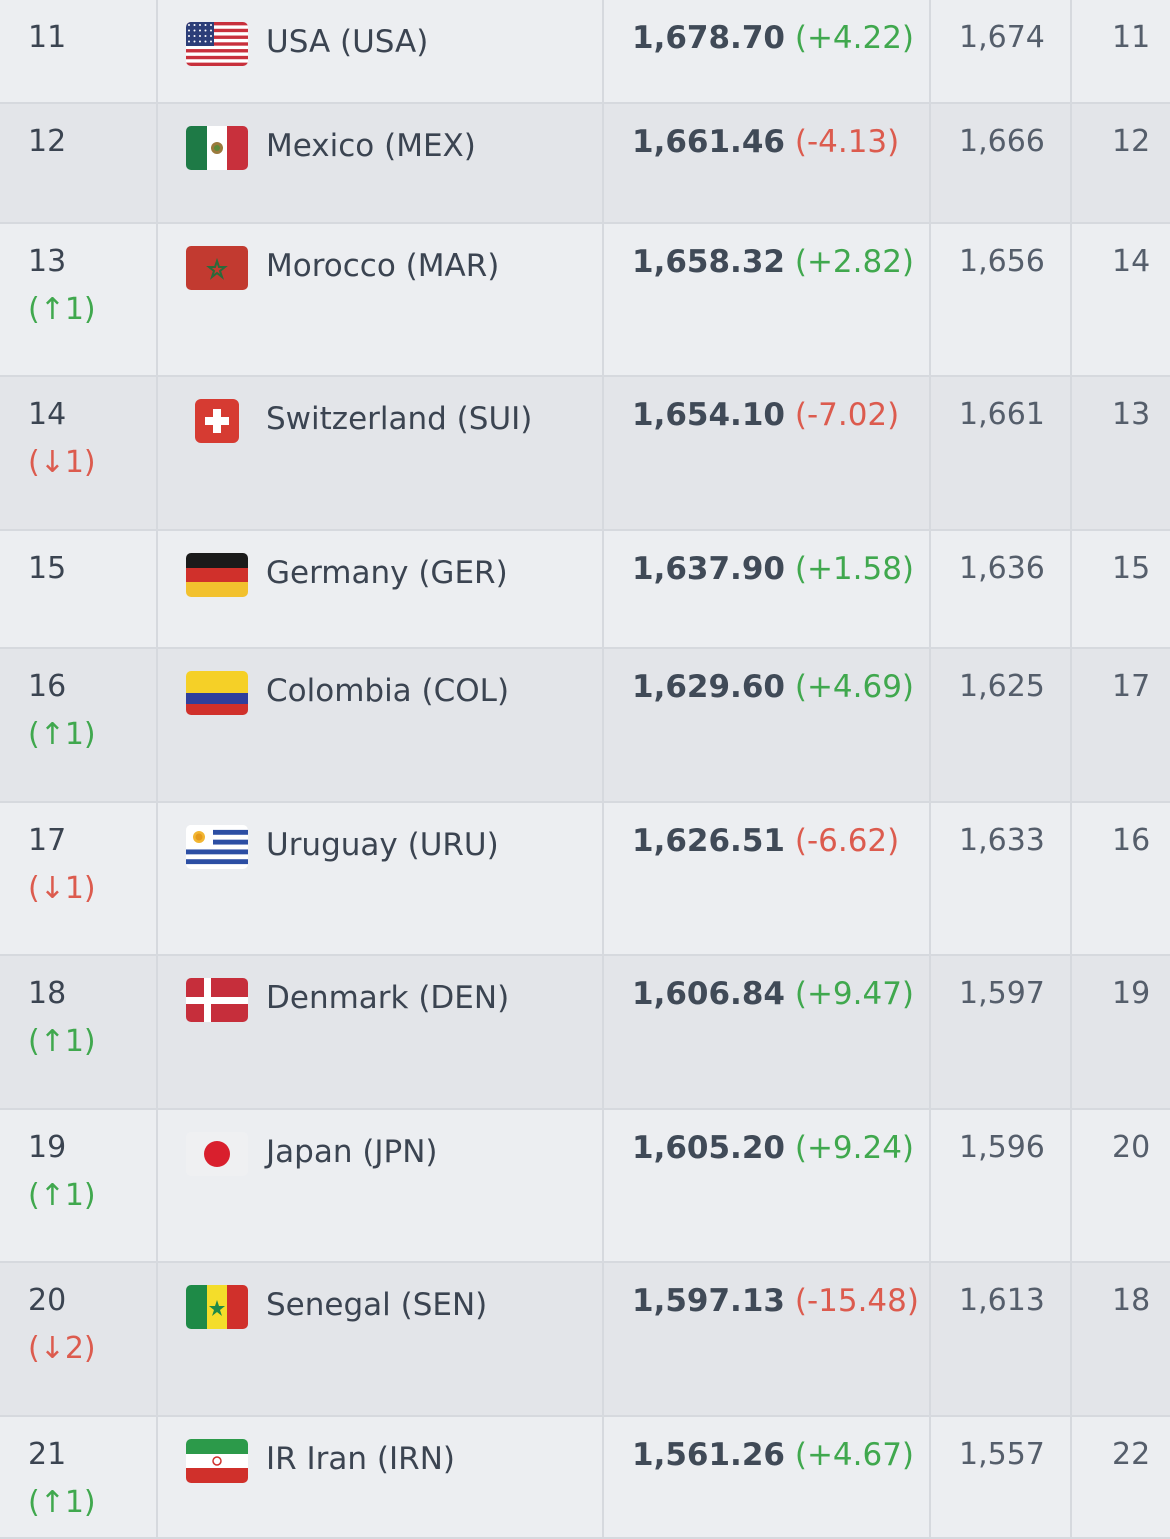 This screenshot has height=1539, width=1170. I want to click on points-change: (-7.02), so click(847, 415).